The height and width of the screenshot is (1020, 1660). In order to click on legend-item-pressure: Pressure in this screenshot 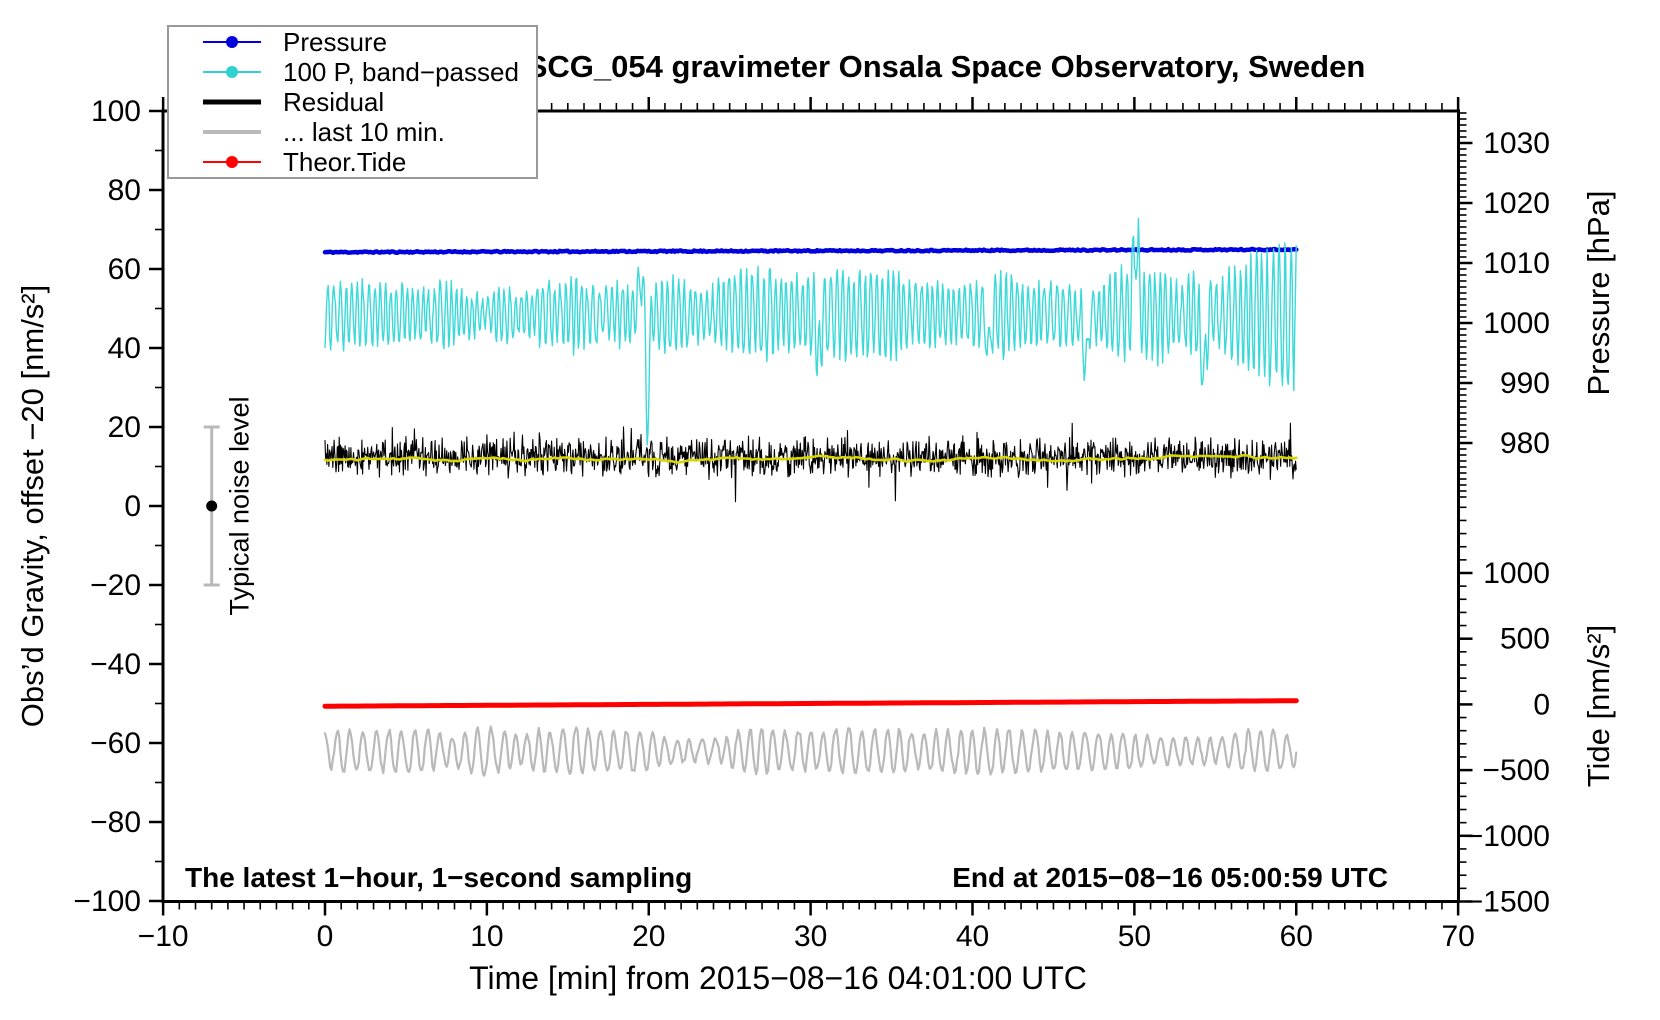, I will do `click(352, 41)`.